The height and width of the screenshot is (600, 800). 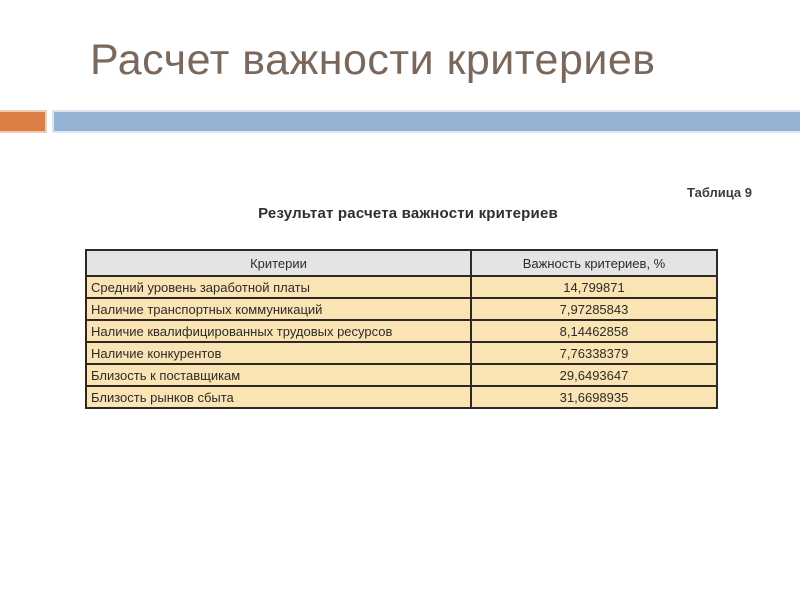 I want to click on value-cell: 7,97285843, so click(x=594, y=309).